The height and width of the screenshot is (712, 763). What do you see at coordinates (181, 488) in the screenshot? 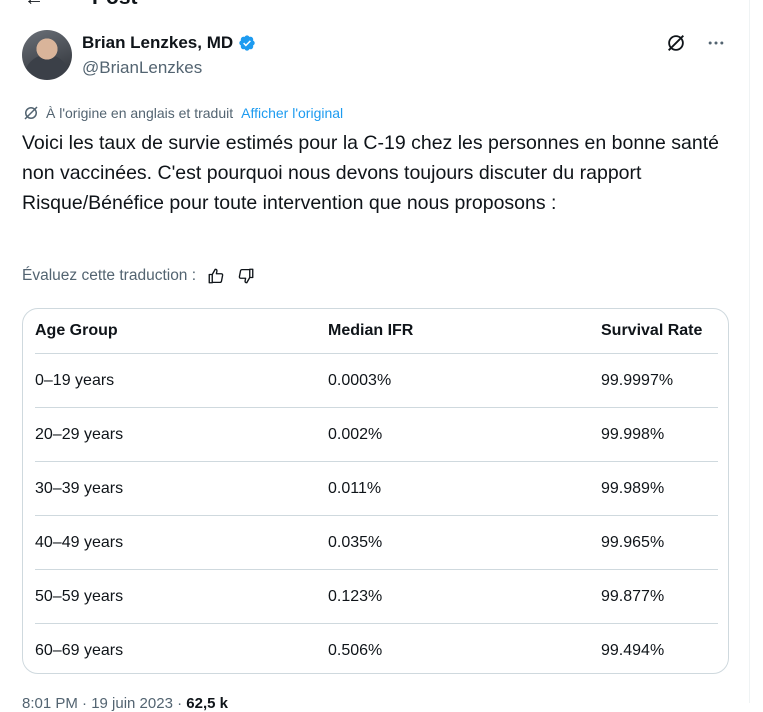
I see `table-cell: 30–39 years` at bounding box center [181, 488].